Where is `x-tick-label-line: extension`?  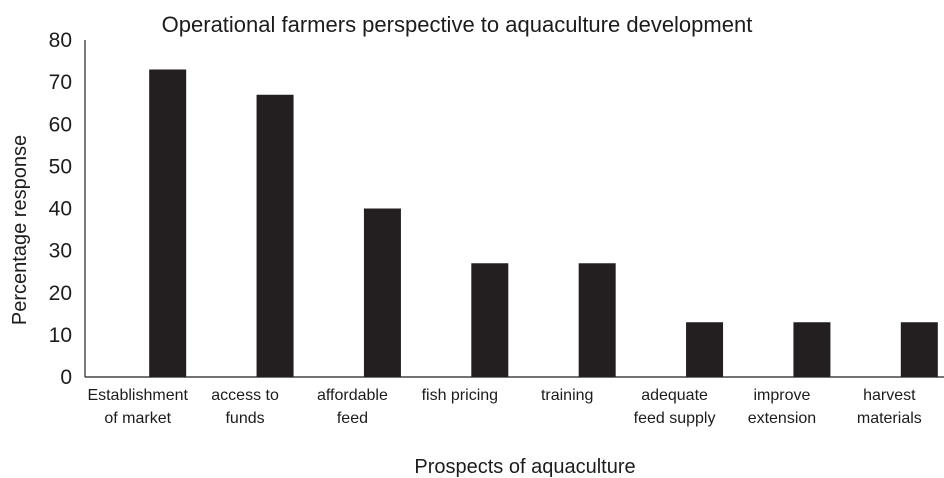
x-tick-label-line: extension is located at coordinates (782, 418).